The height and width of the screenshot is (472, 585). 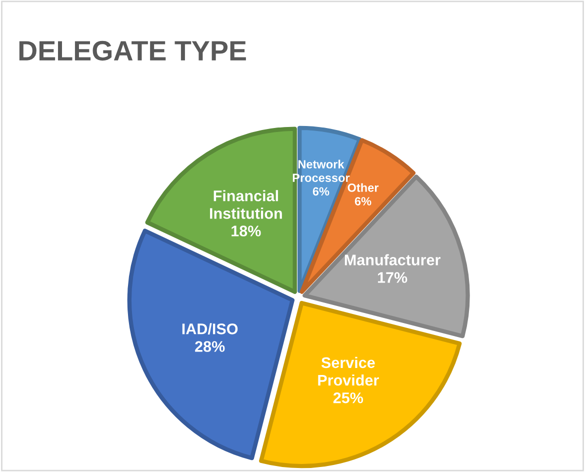 I want to click on slice-label: Manufacturer, so click(x=392, y=260).